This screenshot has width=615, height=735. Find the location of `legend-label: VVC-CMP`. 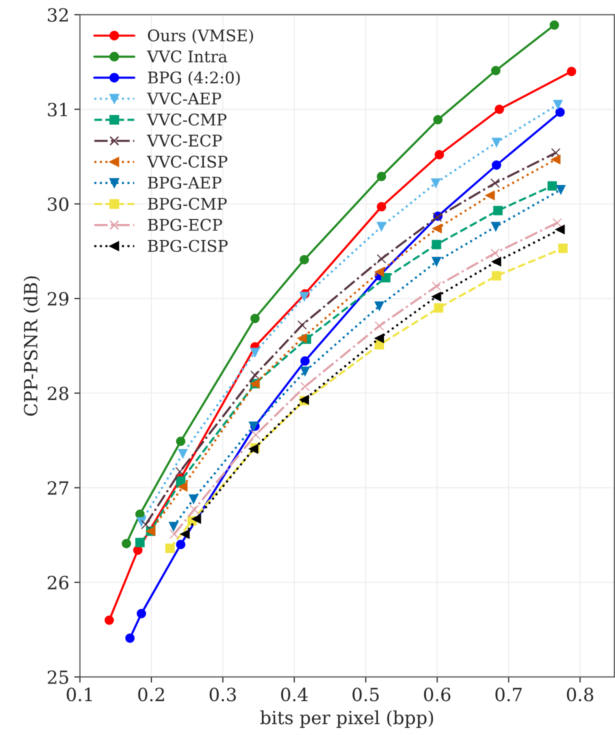

legend-label: VVC-CMP is located at coordinates (186, 120).